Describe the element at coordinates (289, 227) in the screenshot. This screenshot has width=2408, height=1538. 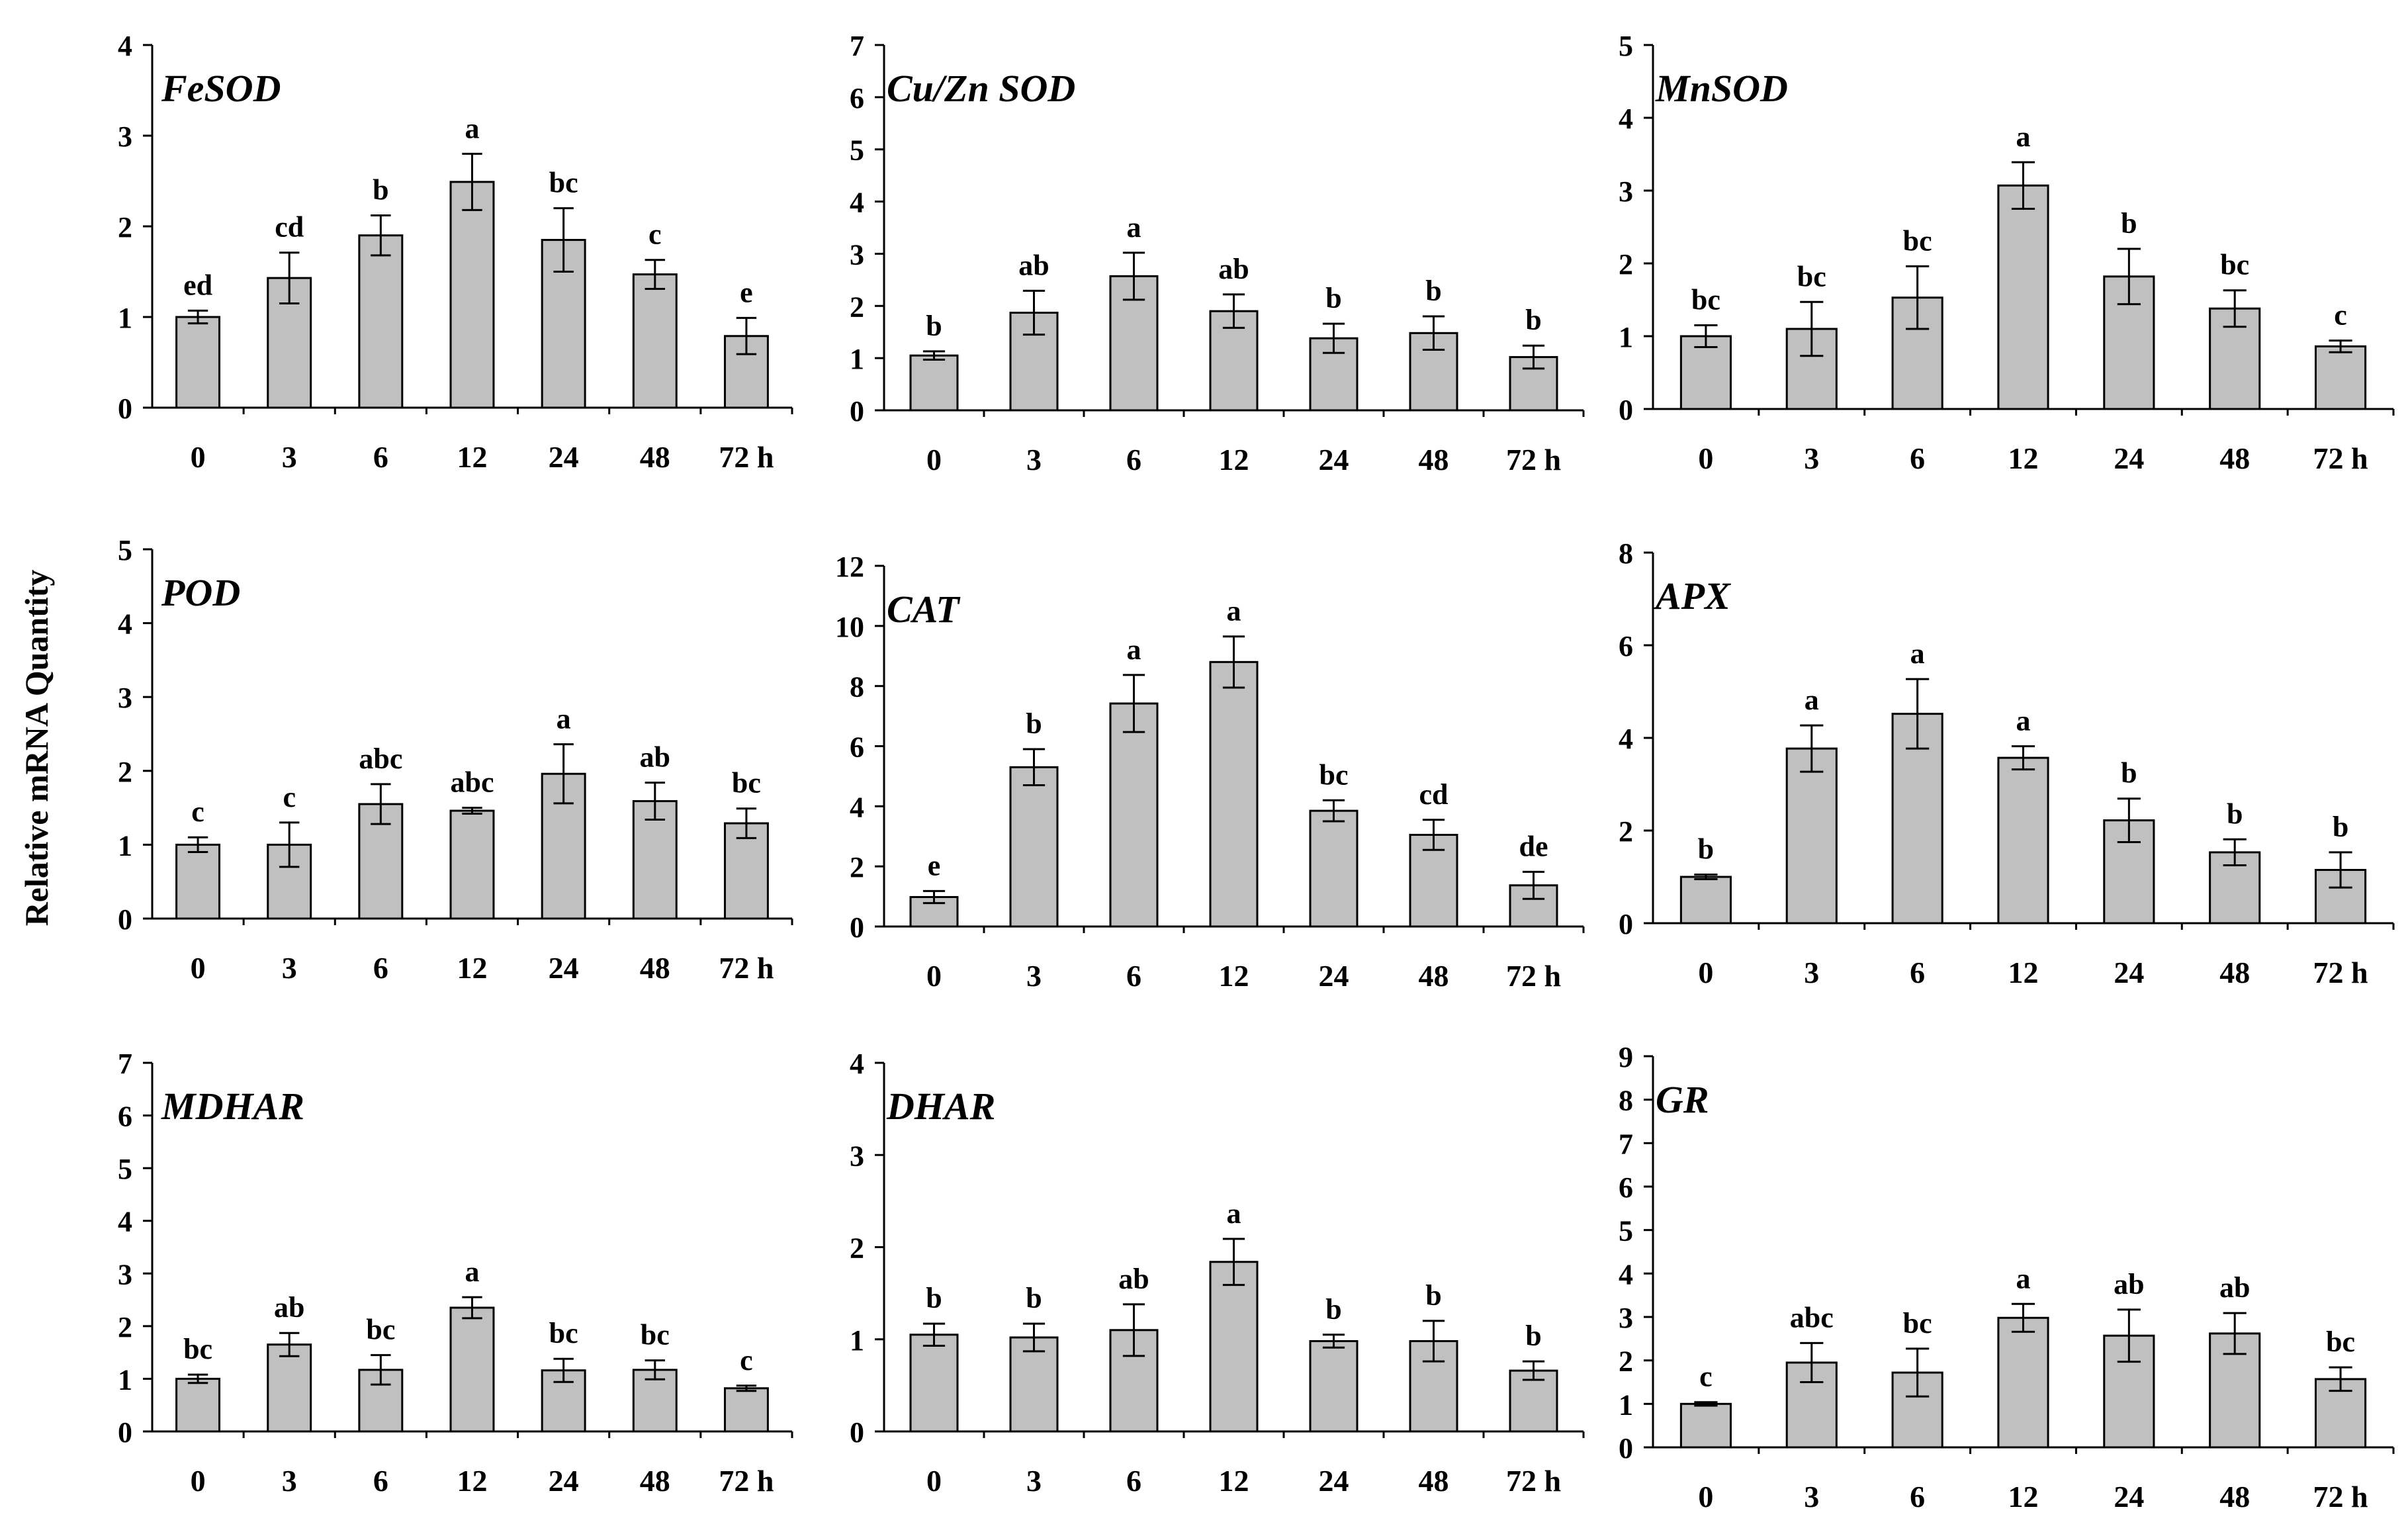
I see `significance-letter: cd` at that location.